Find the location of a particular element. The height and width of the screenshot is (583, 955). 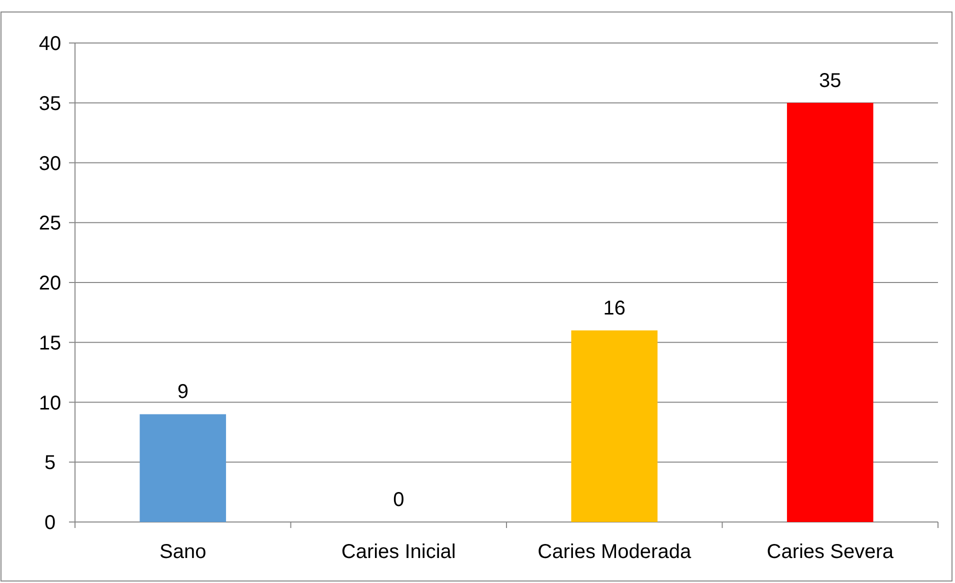

x-tick-label: Caries Severa is located at coordinates (830, 552).